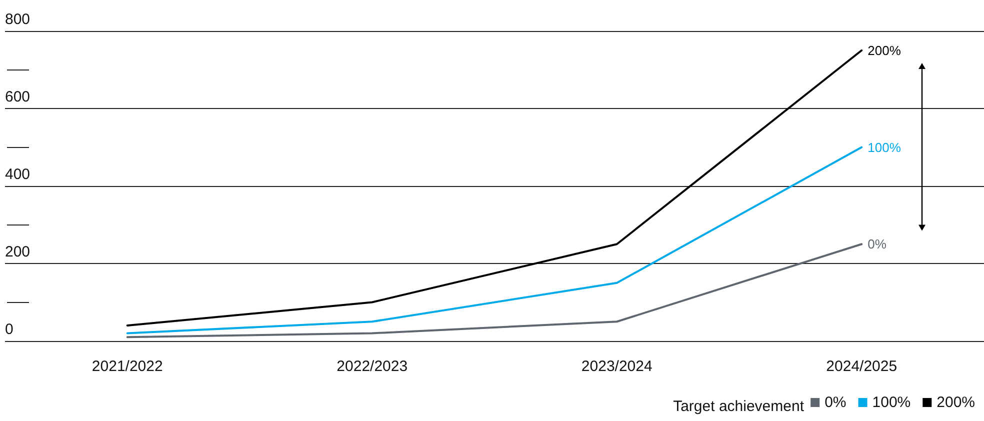  What do you see at coordinates (891, 402) in the screenshot?
I see `legend-label: 100%` at bounding box center [891, 402].